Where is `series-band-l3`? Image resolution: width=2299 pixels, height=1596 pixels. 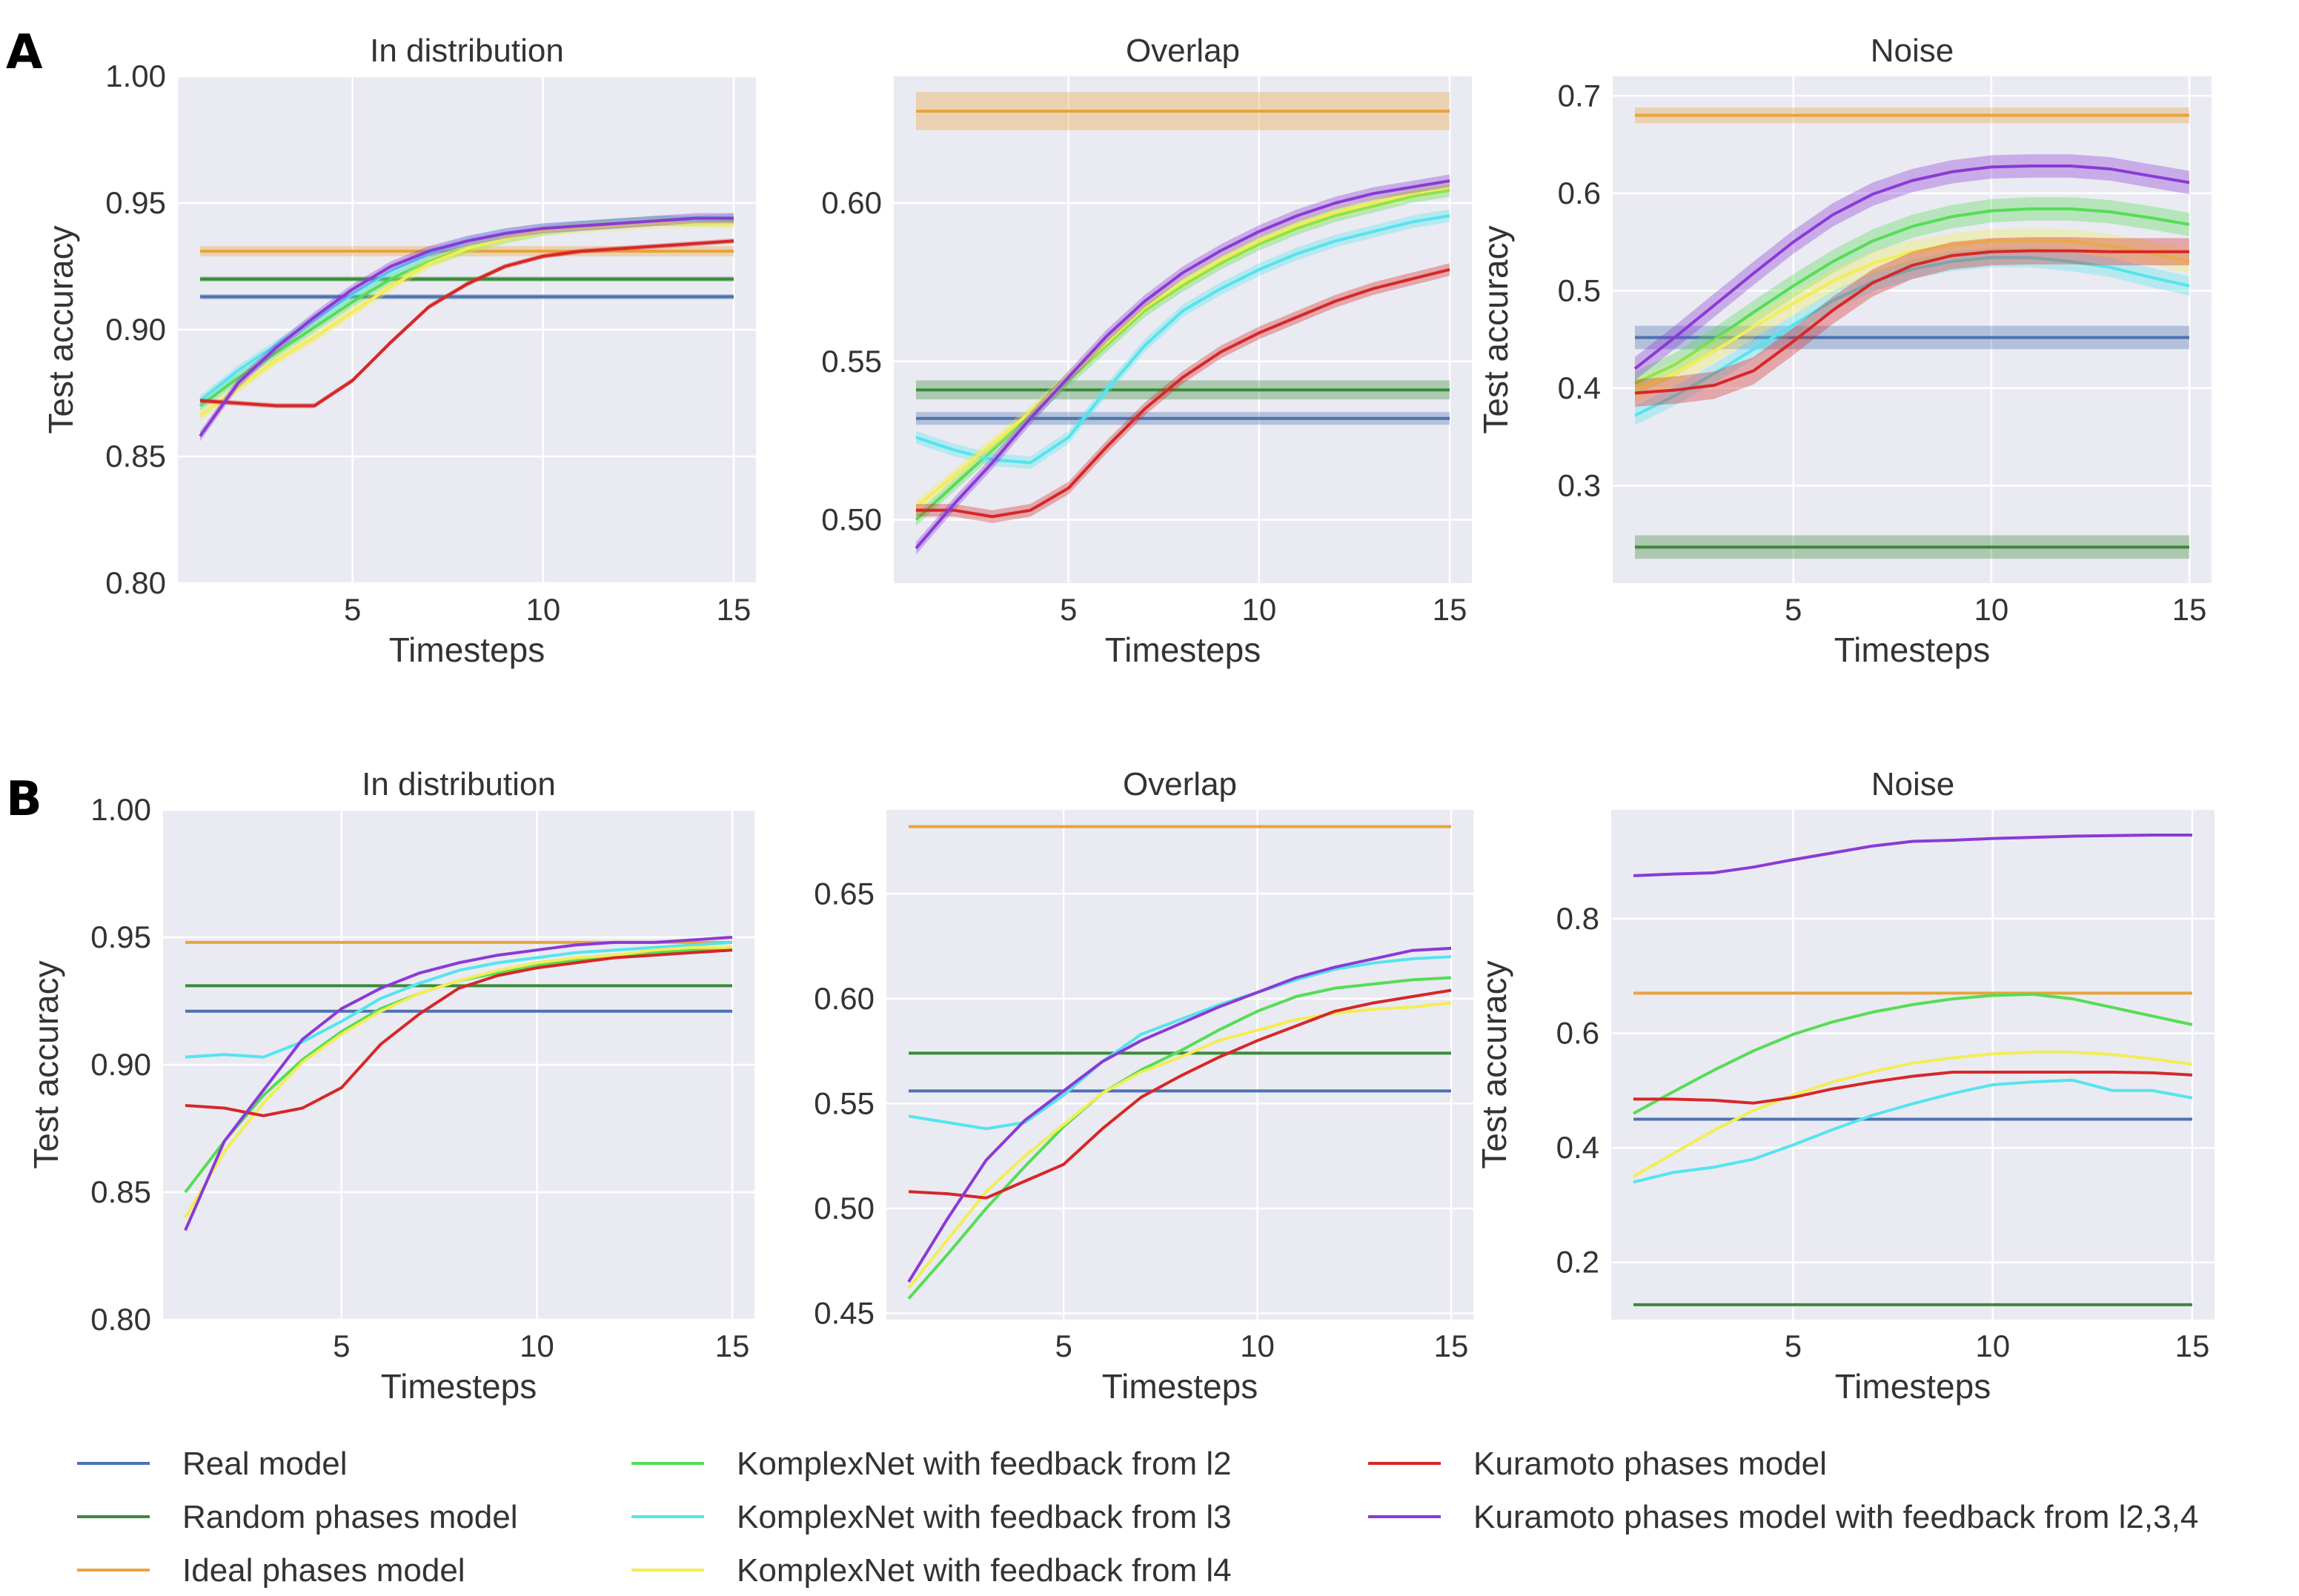
series-band-l3 is located at coordinates (1912, 336).